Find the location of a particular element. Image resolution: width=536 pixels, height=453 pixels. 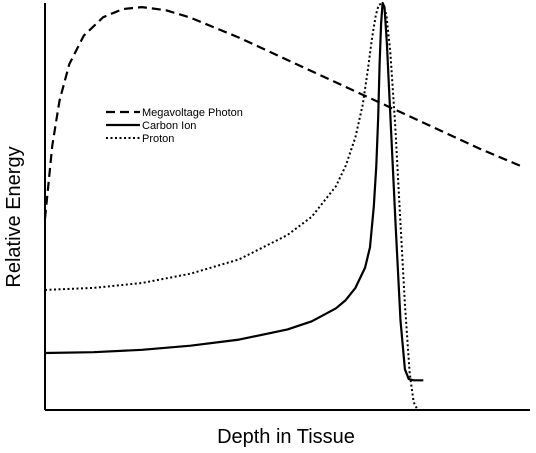

legend-item: Carbon Ion is located at coordinates (151, 126).